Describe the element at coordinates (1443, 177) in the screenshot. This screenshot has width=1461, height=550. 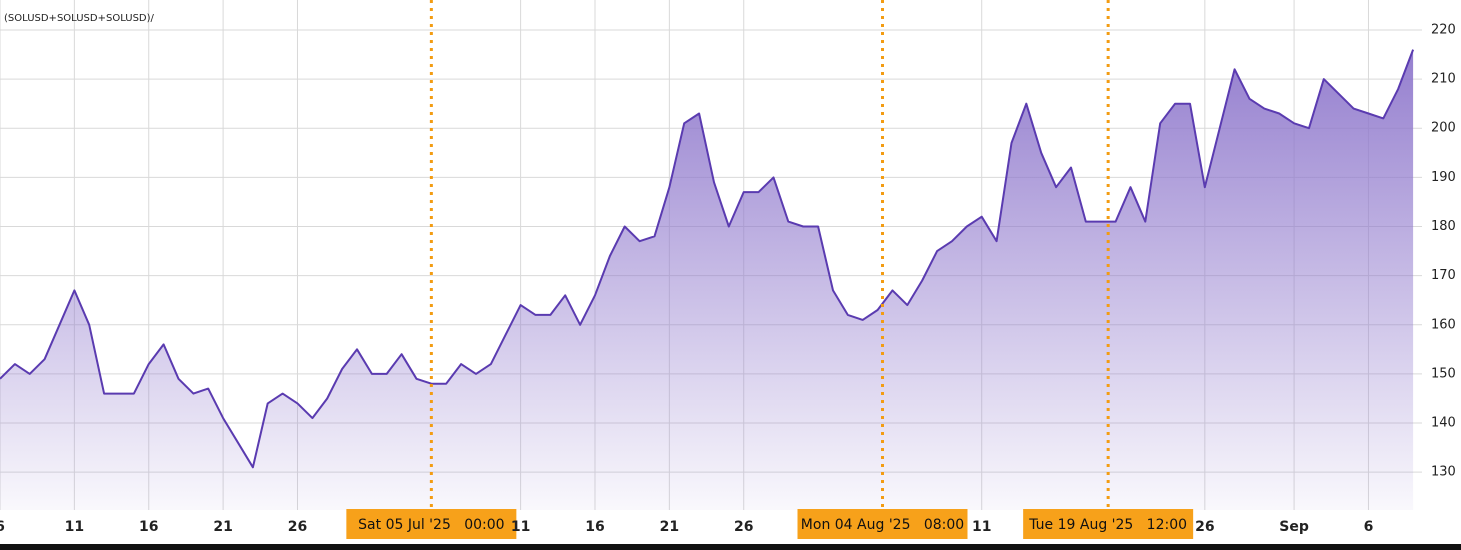
I see `y-tick-label: 190` at that location.